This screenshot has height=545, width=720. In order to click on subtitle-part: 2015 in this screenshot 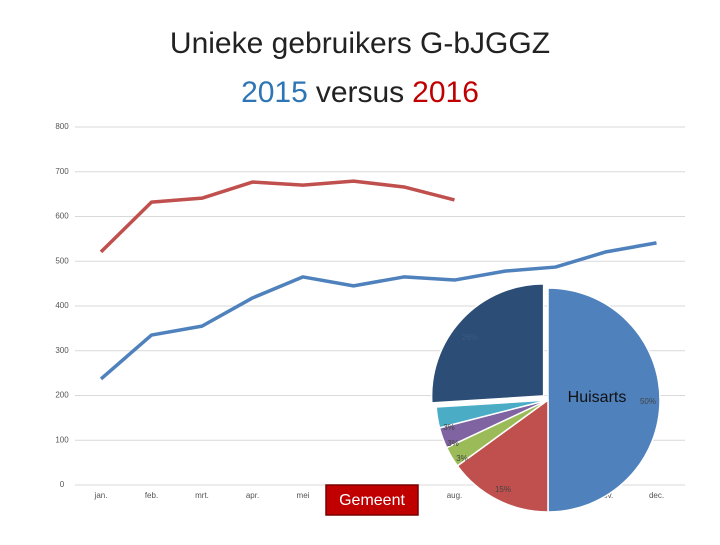, I will do `click(274, 92)`.